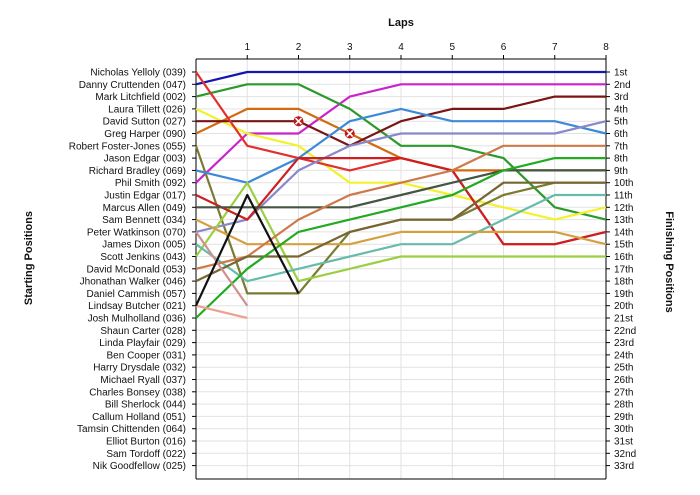  What do you see at coordinates (426, 47) in the screenshot?
I see `x-tick-labels: 1 2 3 4 5 6 7 8` at bounding box center [426, 47].